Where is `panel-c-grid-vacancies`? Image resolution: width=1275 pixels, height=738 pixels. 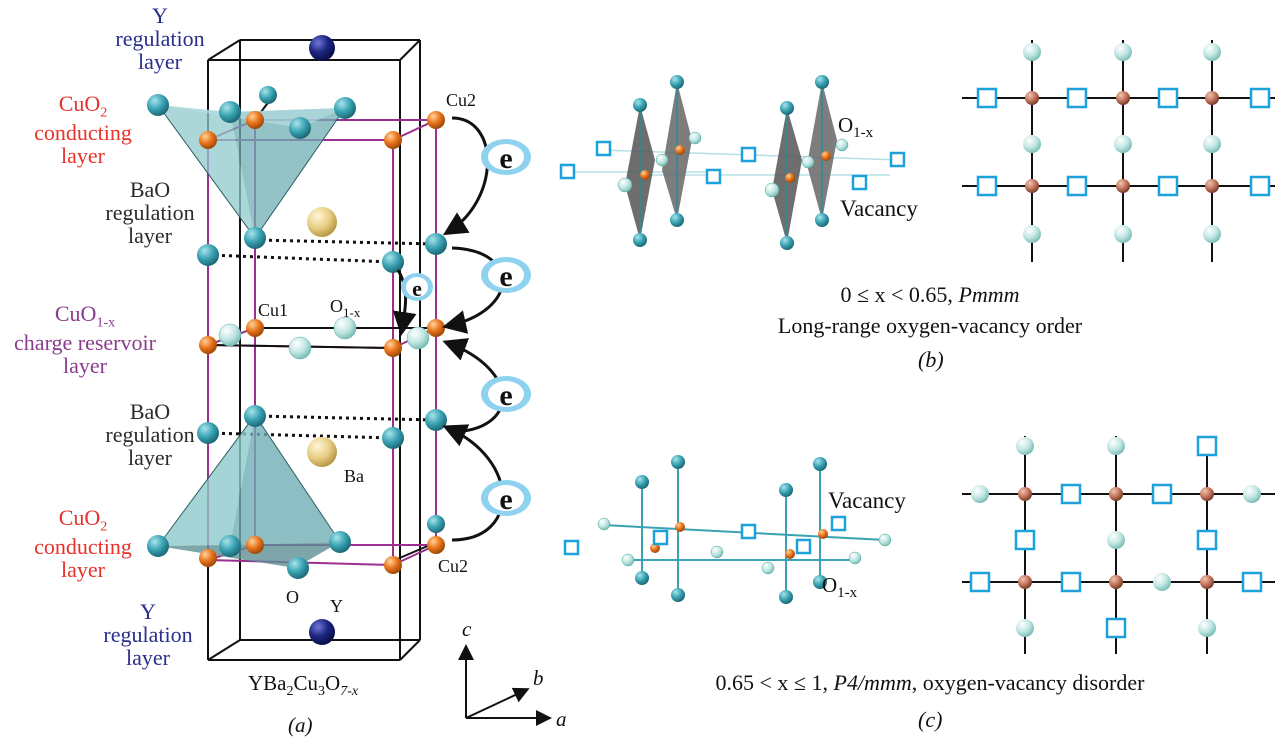
panel-c-grid-vacancies is located at coordinates (1116, 537).